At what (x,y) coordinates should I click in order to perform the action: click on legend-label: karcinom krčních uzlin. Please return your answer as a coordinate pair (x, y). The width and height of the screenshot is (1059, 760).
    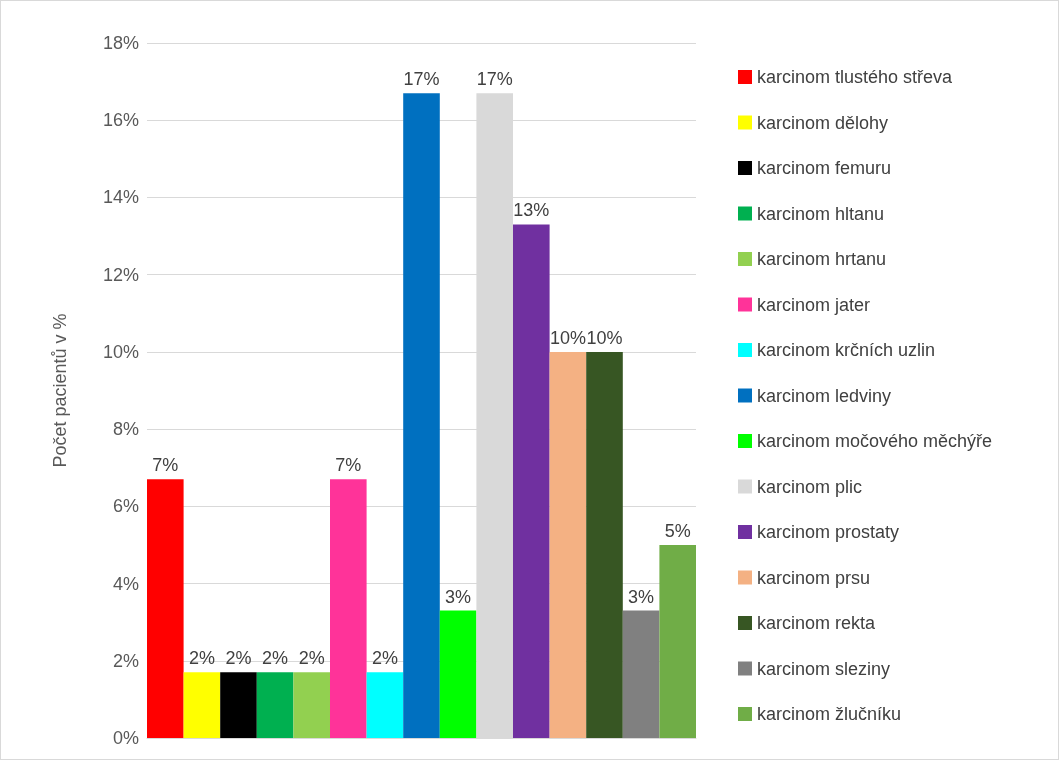
    Looking at the image, I should click on (846, 350).